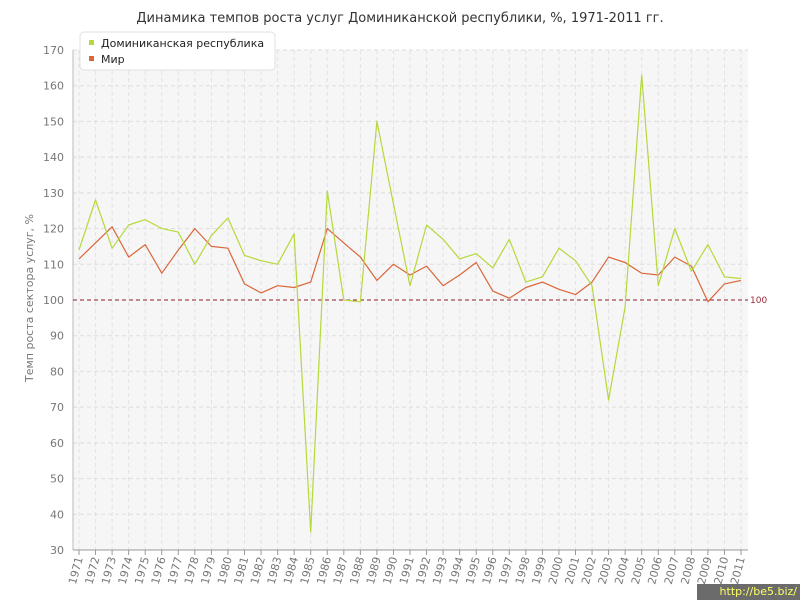  What do you see at coordinates (57, 514) in the screenshot?
I see `y-tick-label: 40` at bounding box center [57, 514].